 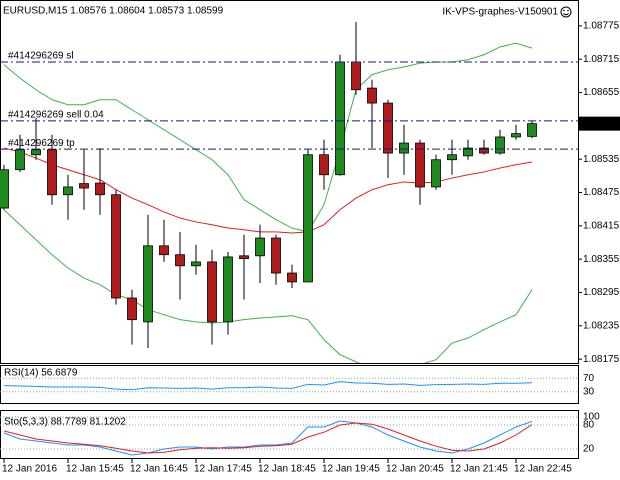 What do you see at coordinates (566, 12) in the screenshot?
I see `smiley-icon` at bounding box center [566, 12].